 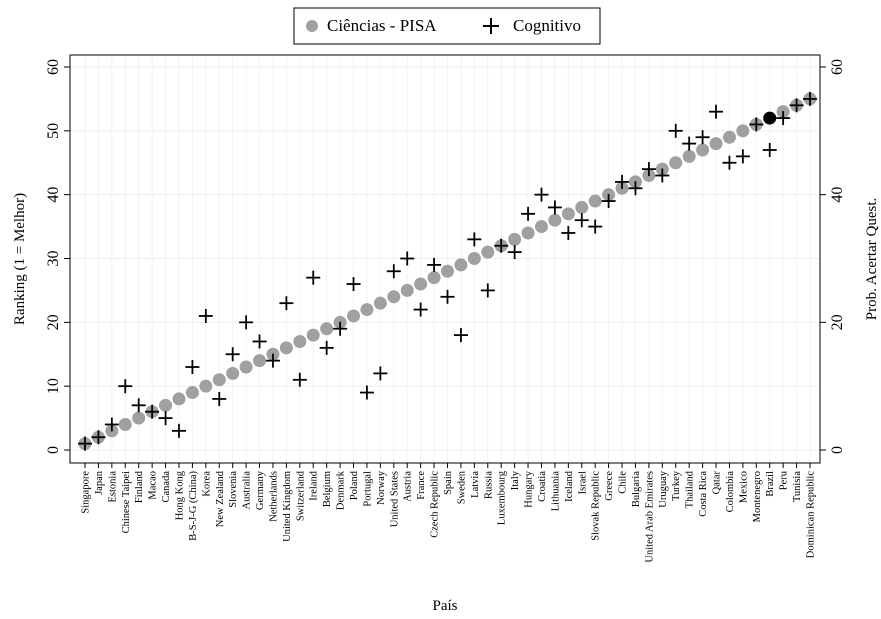 I want to click on legend-label-series-1: Ciências - PISA, so click(x=382, y=25).